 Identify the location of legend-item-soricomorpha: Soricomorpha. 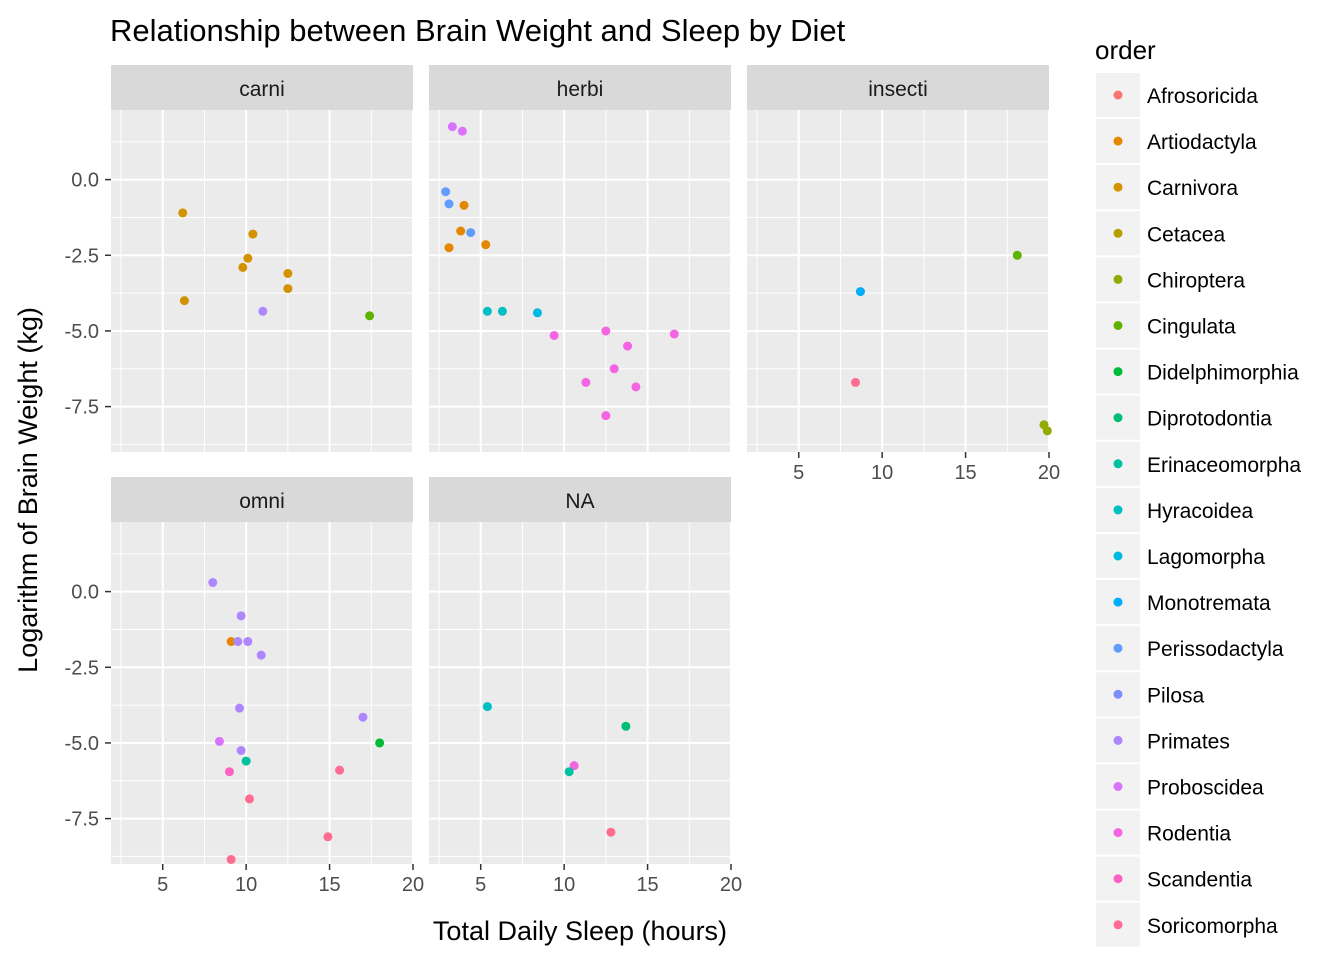
(1187, 924).